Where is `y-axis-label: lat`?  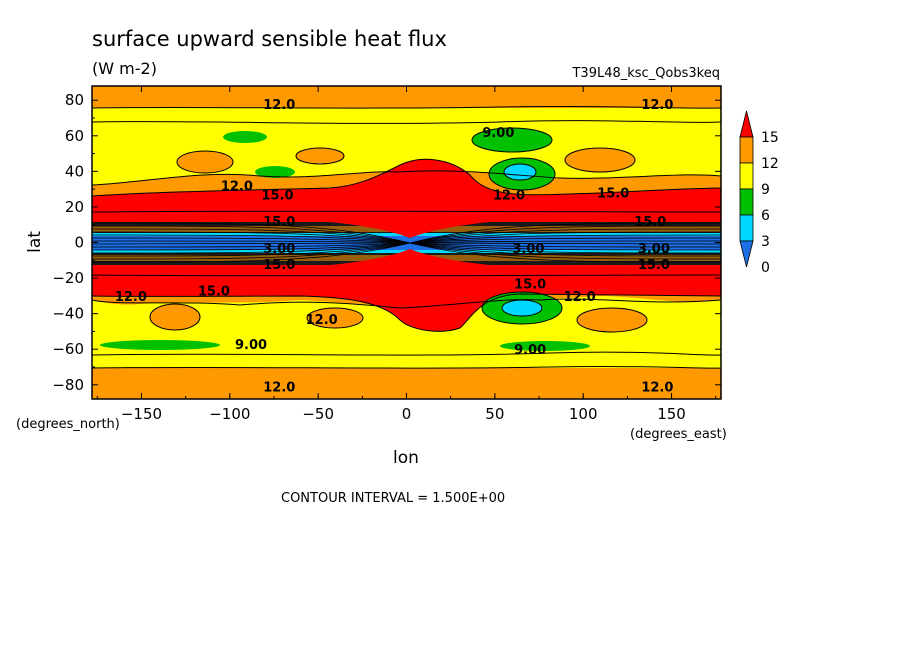 y-axis-label: lat is located at coordinates (35, 242).